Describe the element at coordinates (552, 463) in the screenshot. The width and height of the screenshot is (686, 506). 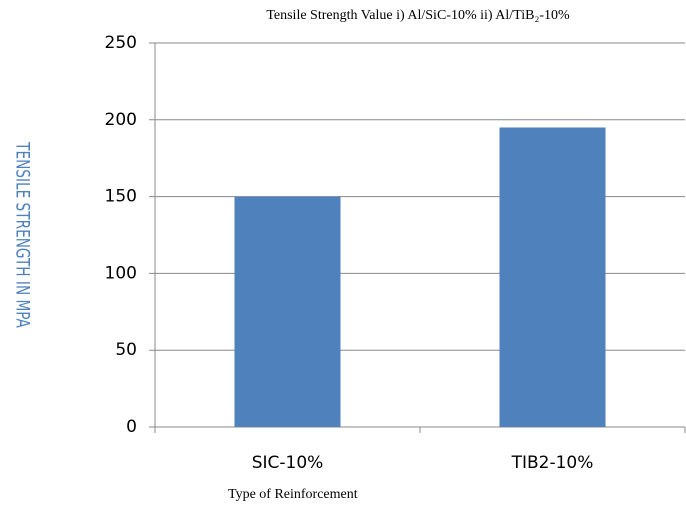
I see `x-tick-label: TIB2-10%` at that location.